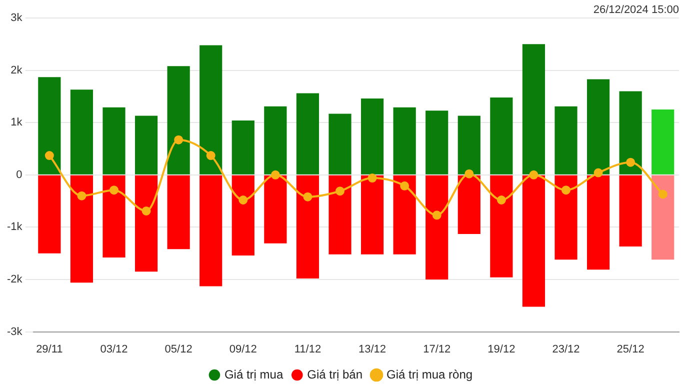  Describe the element at coordinates (429, 374) in the screenshot. I see `legend-label: Giá trị mua ròng` at that location.